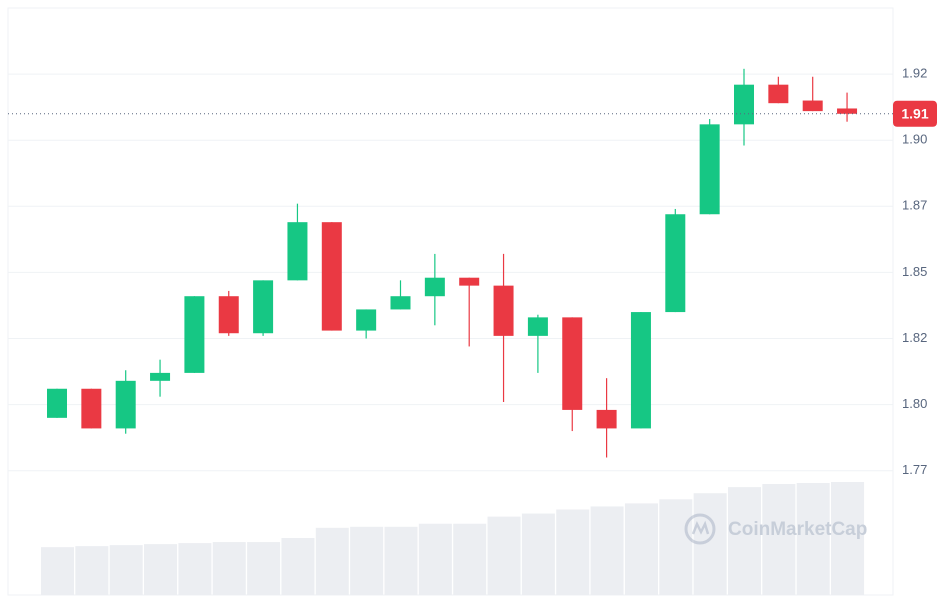 Image resolution: width=947 pixels, height=602 pixels. Describe the element at coordinates (797, 529) in the screenshot. I see `watermark: CoinMarketCap` at that location.